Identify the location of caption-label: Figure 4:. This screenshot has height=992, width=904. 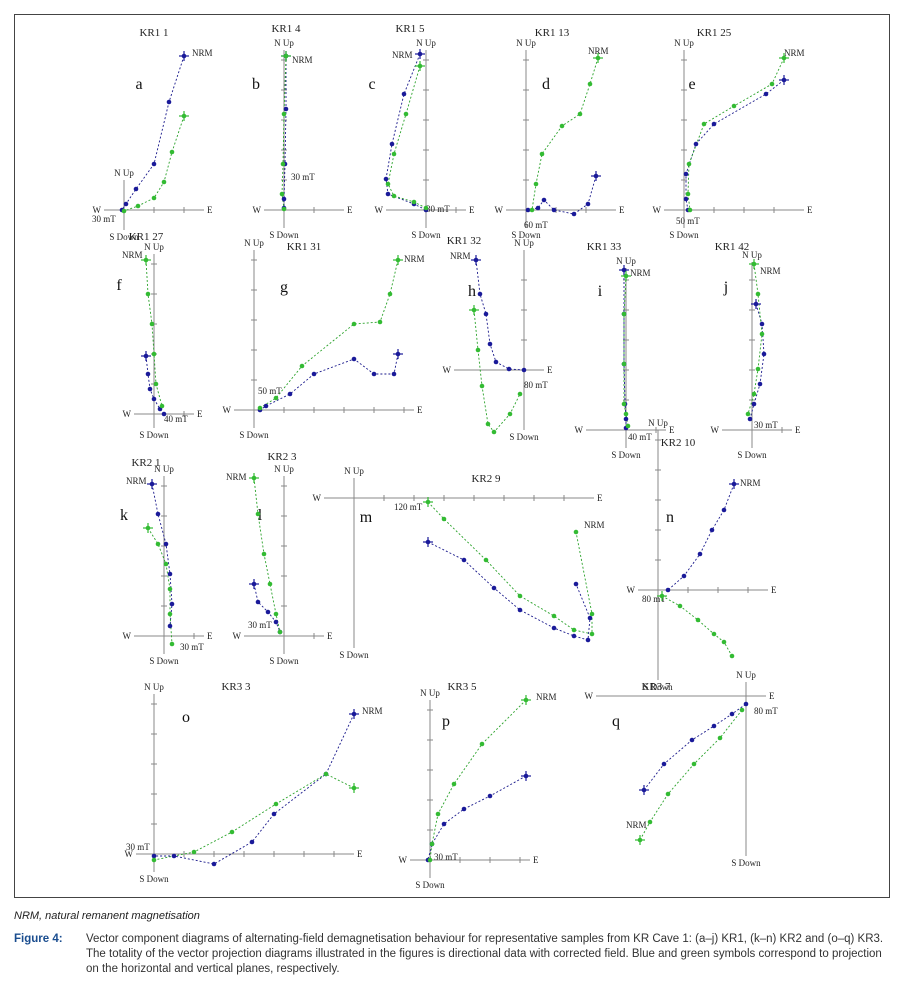
(38, 939).